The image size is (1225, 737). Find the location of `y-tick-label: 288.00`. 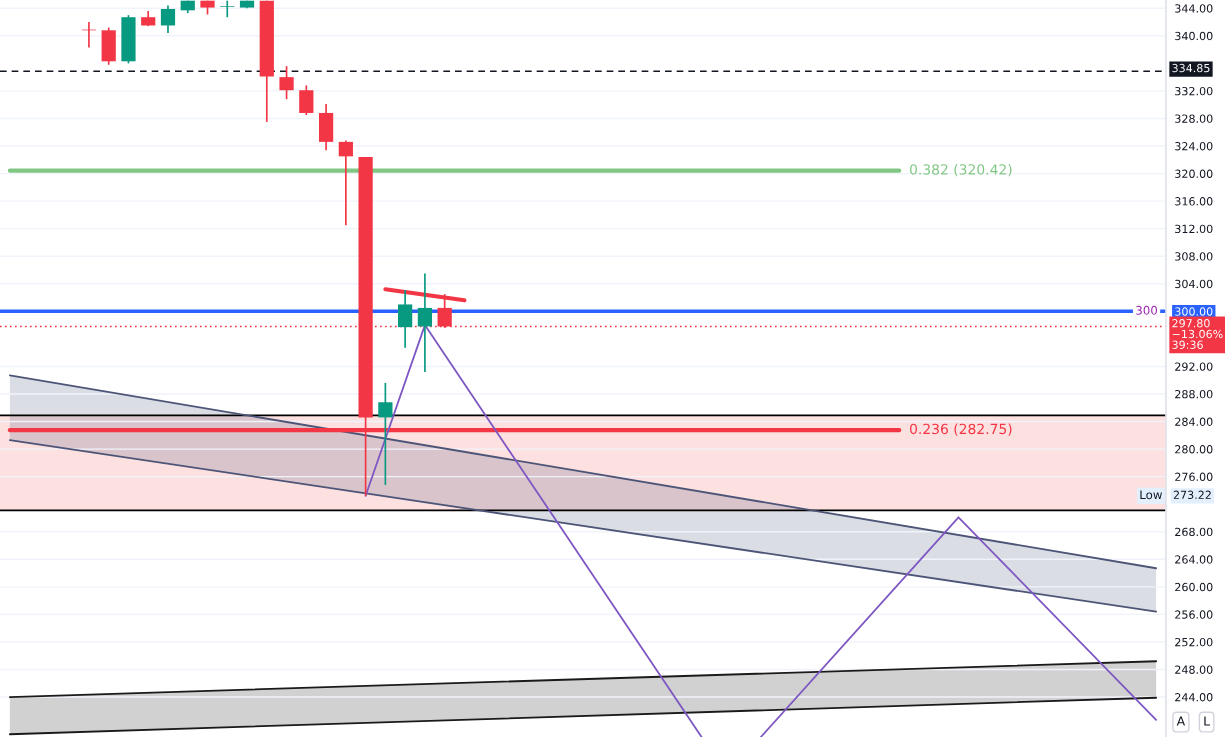

y-tick-label: 288.00 is located at coordinates (1194, 394).